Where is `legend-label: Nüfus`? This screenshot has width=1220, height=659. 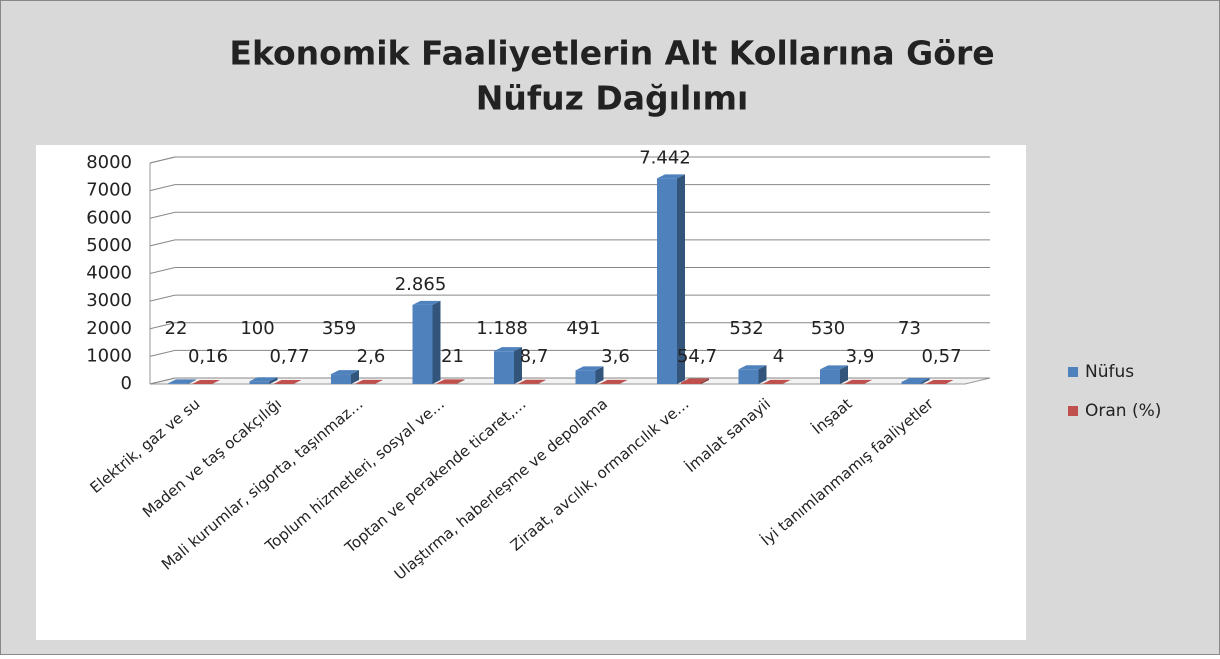
legend-label: Nüfus is located at coordinates (1109, 372).